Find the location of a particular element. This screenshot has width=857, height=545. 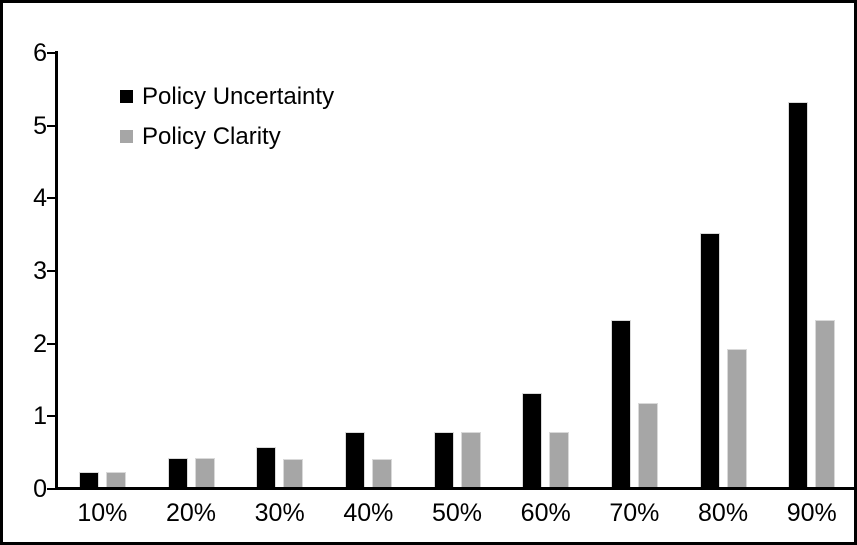

bar-policy-clarity-80% is located at coordinates (736, 418).